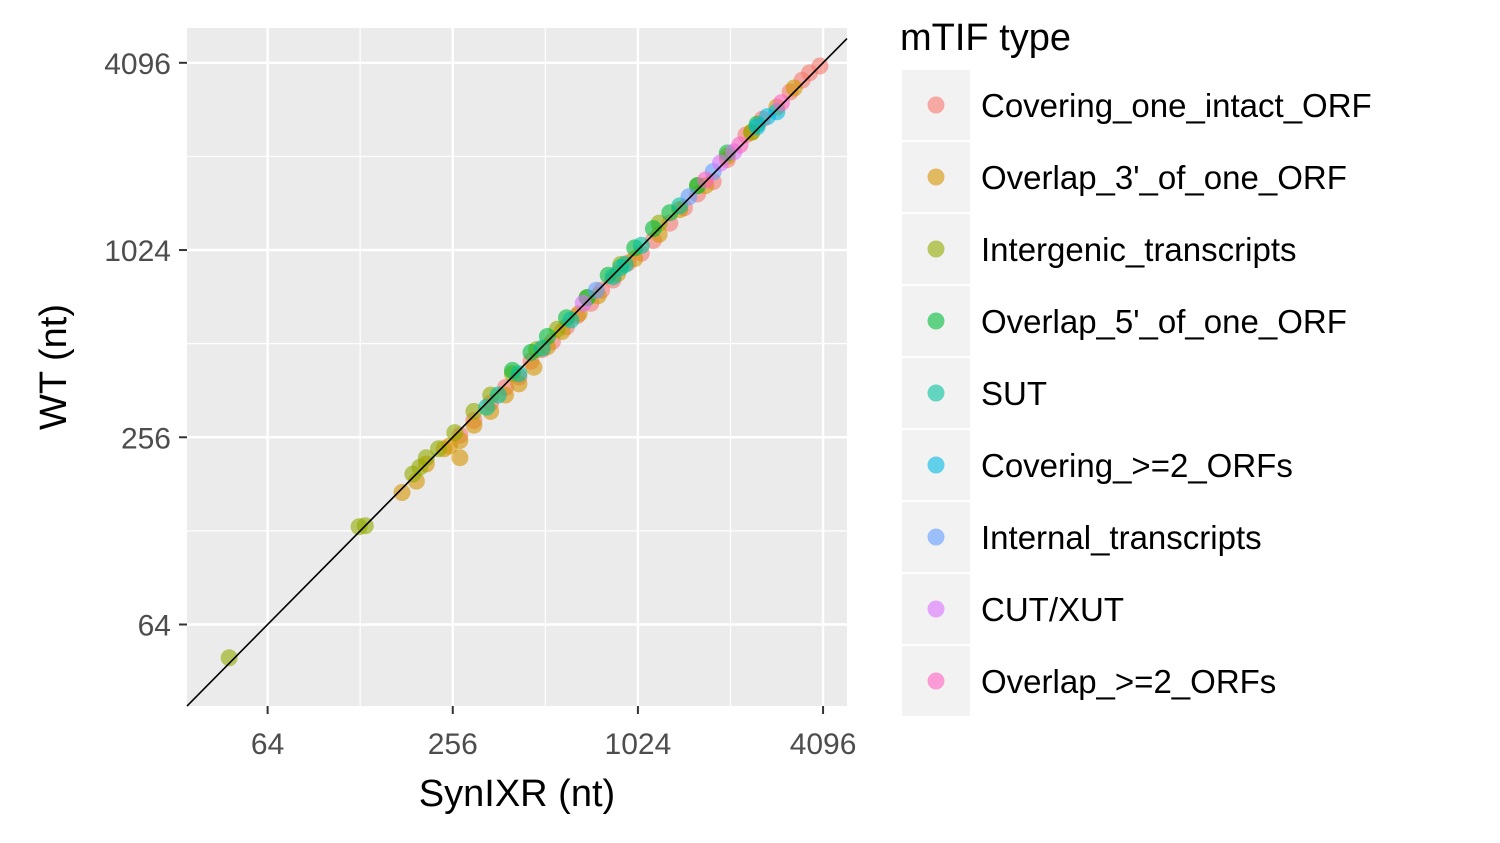 The height and width of the screenshot is (843, 1500). Describe the element at coordinates (823, 744) in the screenshot. I see `x-tick-label-3: 4096` at that location.